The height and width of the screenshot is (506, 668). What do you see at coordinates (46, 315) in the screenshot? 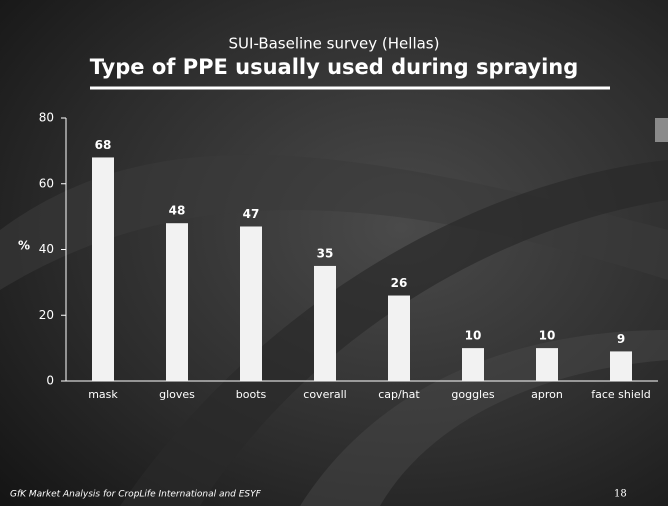
I see `y-tick-label: 20` at bounding box center [46, 315].